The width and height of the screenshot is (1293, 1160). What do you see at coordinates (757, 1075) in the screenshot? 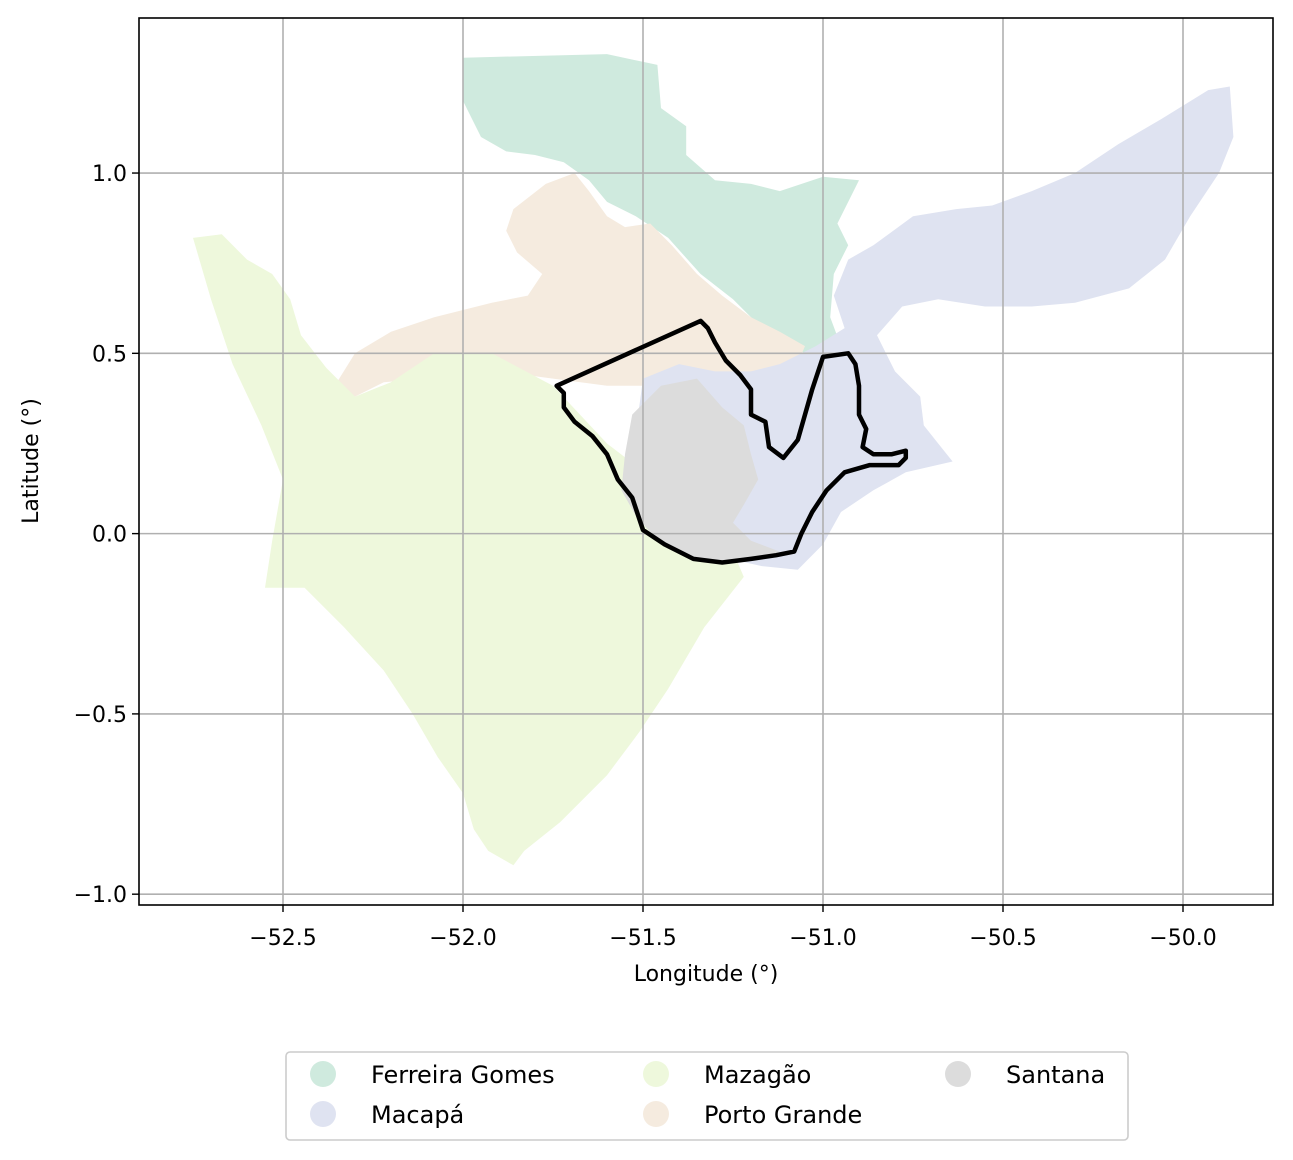
I see `legend-label-mazagao: Mazagão` at bounding box center [757, 1075].